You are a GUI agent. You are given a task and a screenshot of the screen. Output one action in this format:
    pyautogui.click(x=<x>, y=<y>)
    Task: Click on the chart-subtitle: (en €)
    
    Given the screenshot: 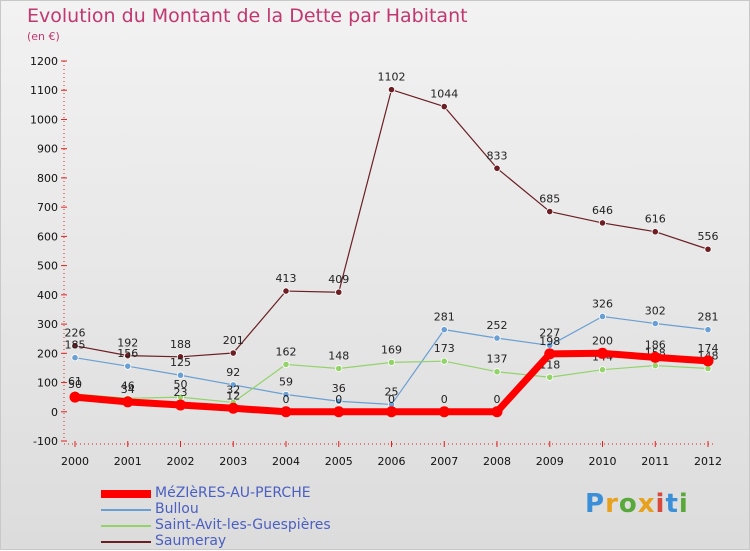 What is the action you would take?
    pyautogui.click(x=43, y=36)
    